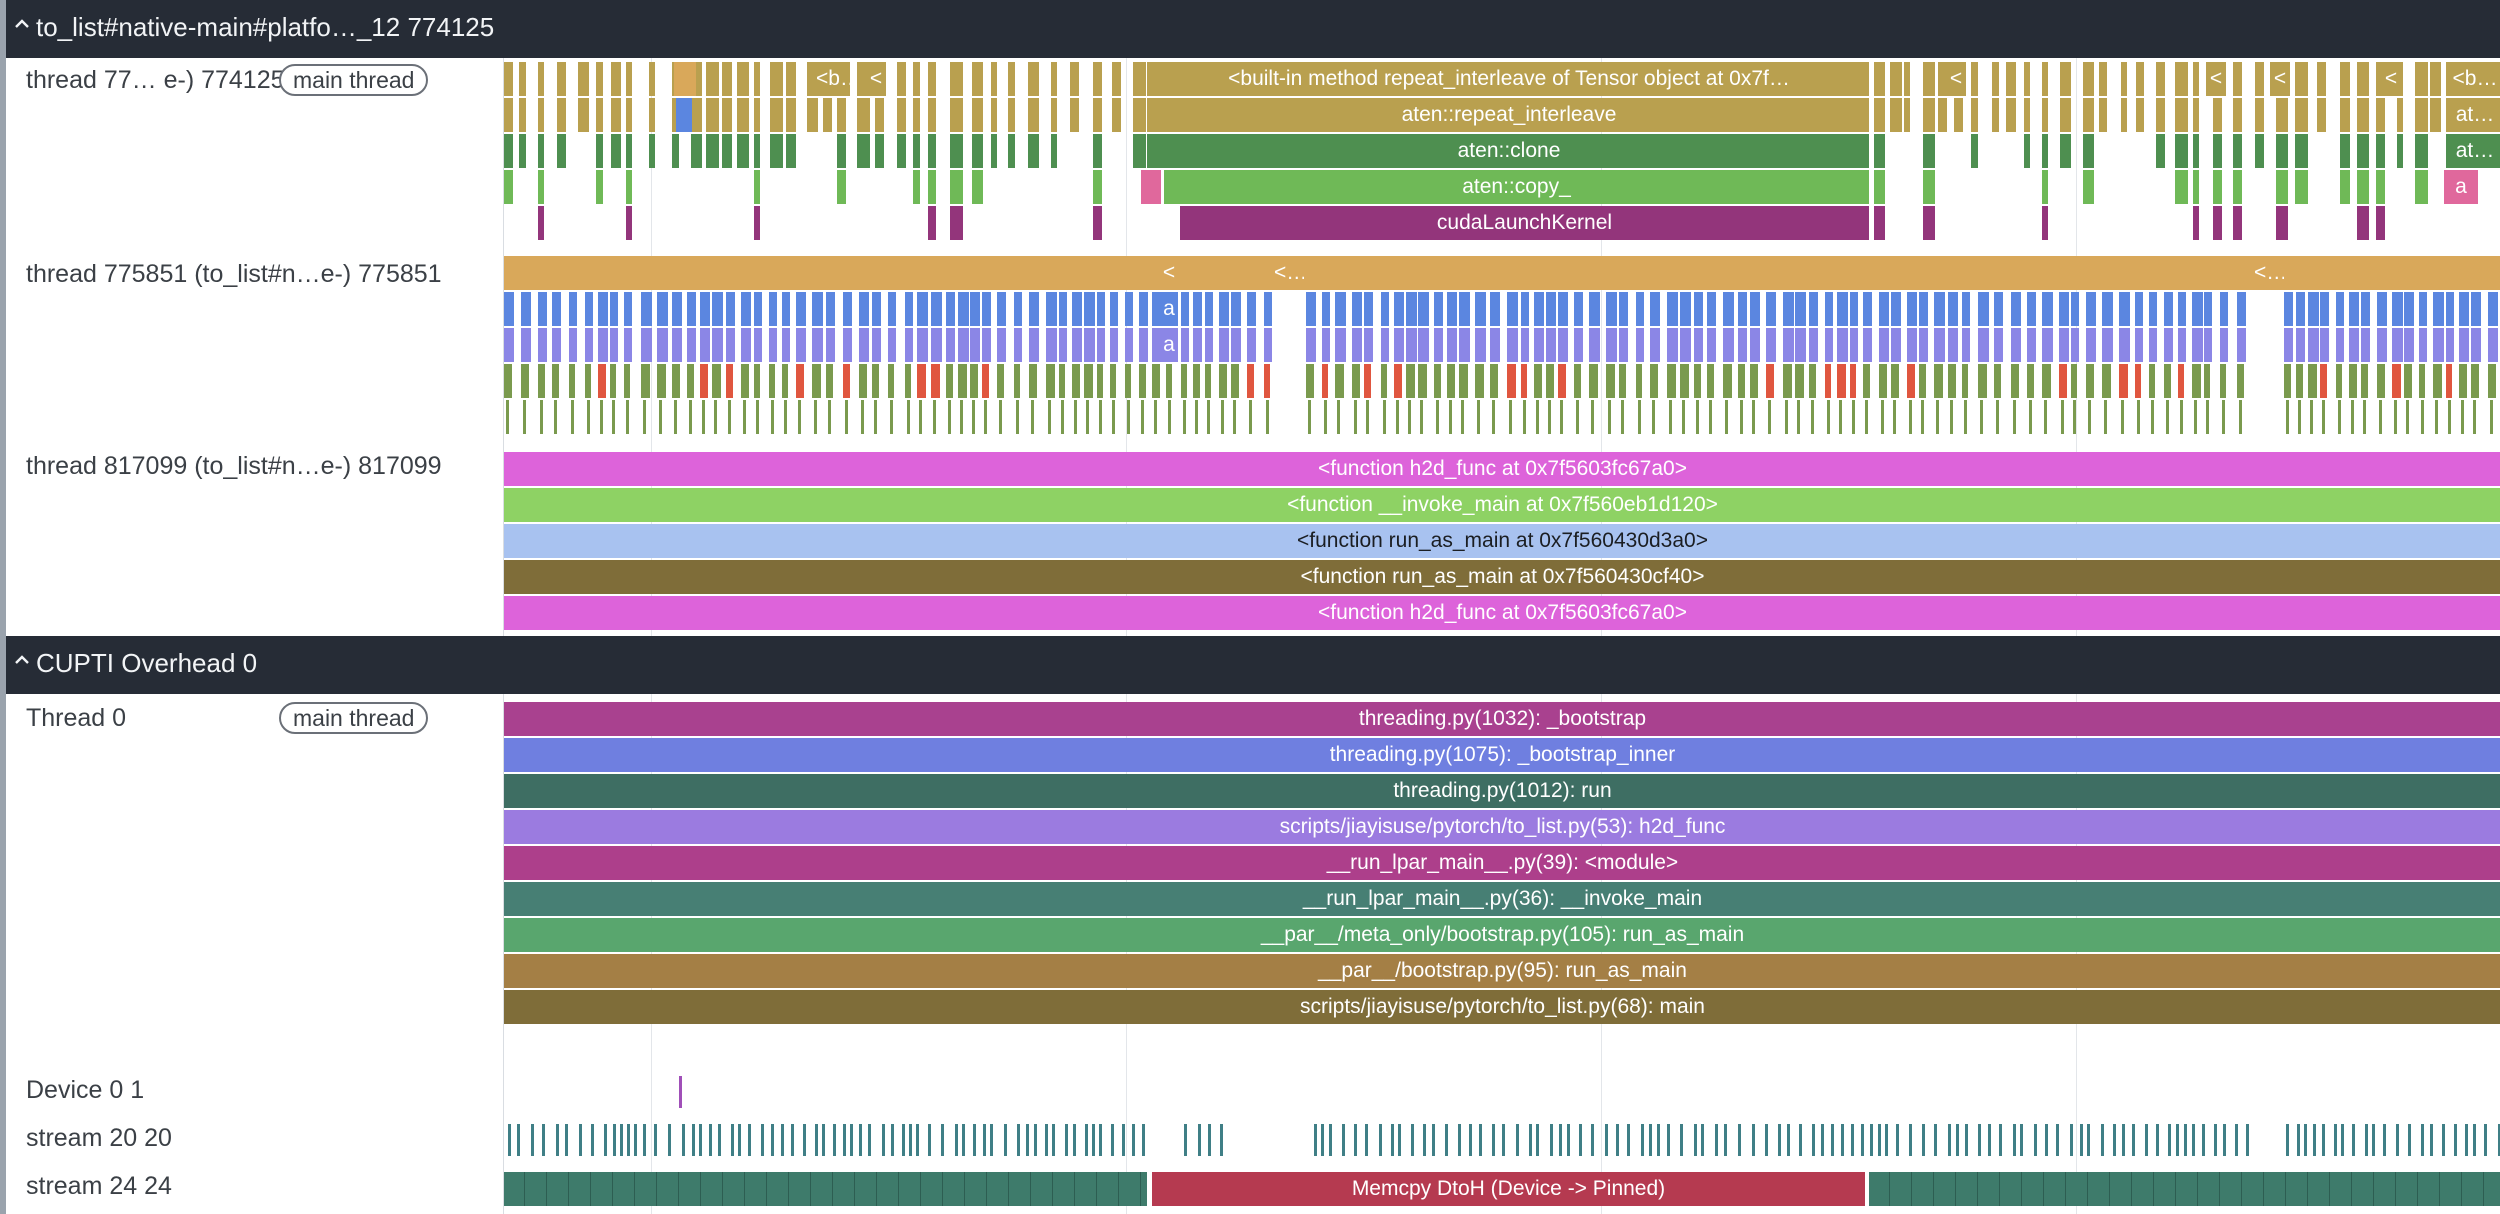 Image resolution: width=2500 pixels, height=1214 pixels. I want to click on trace-slice: threading.py(1075): _bootstrap_inner, so click(1502, 755).